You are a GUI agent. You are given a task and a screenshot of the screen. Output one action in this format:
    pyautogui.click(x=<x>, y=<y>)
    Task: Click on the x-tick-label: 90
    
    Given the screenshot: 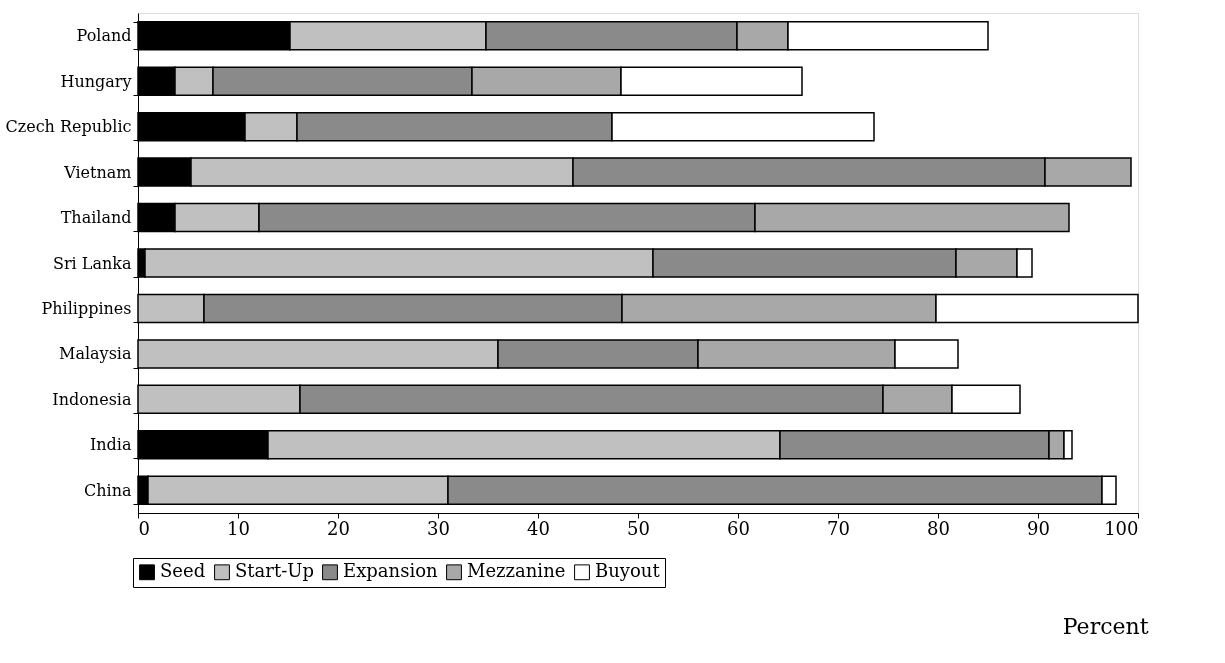 What is the action you would take?
    pyautogui.click(x=1038, y=528)
    